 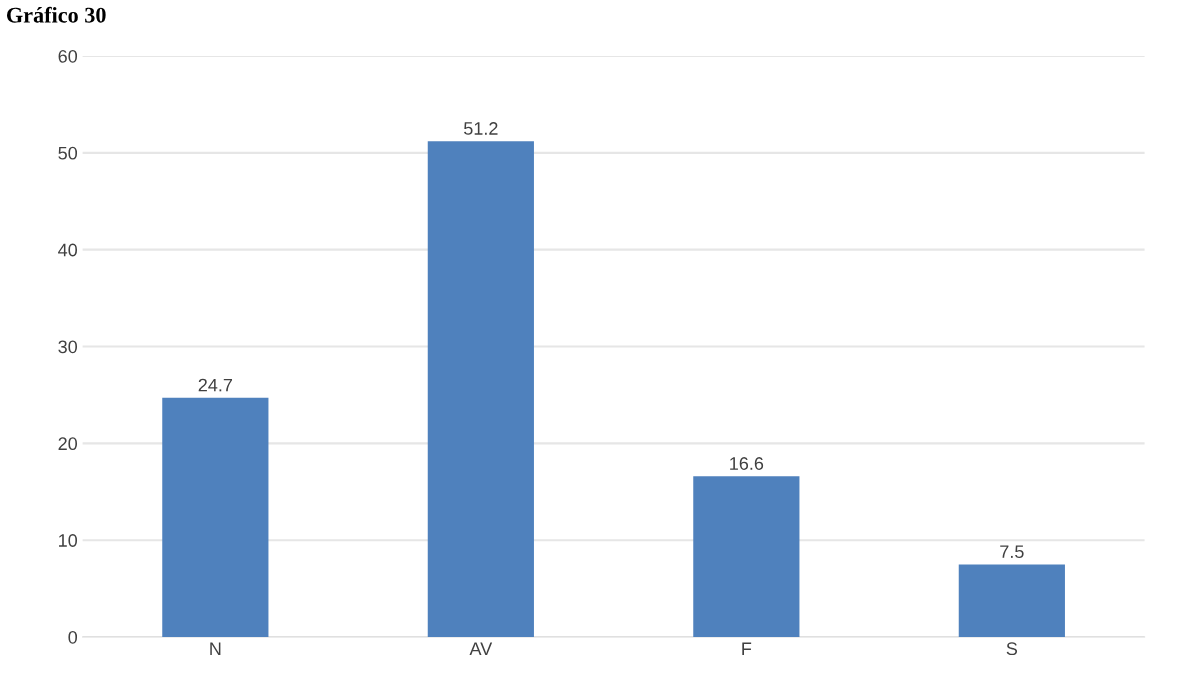 I want to click on y-tick-label: 50, so click(x=68, y=153).